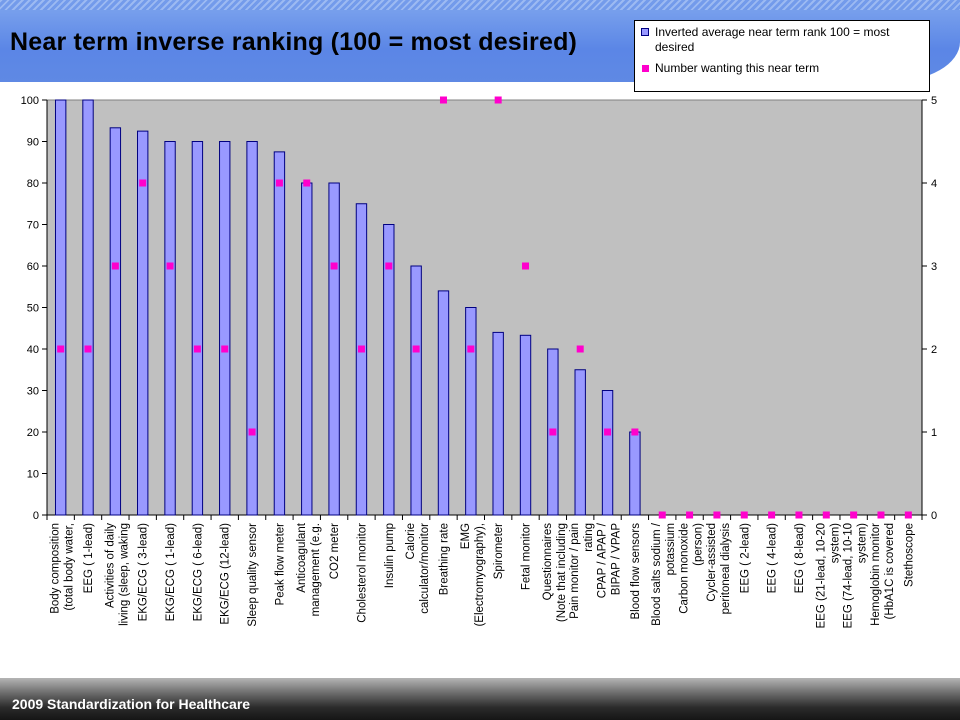 The width and height of the screenshot is (960, 720). Describe the element at coordinates (883, 574) in the screenshot. I see `category-label: Hemoglobin monitor (HbA1C is covered` at that location.